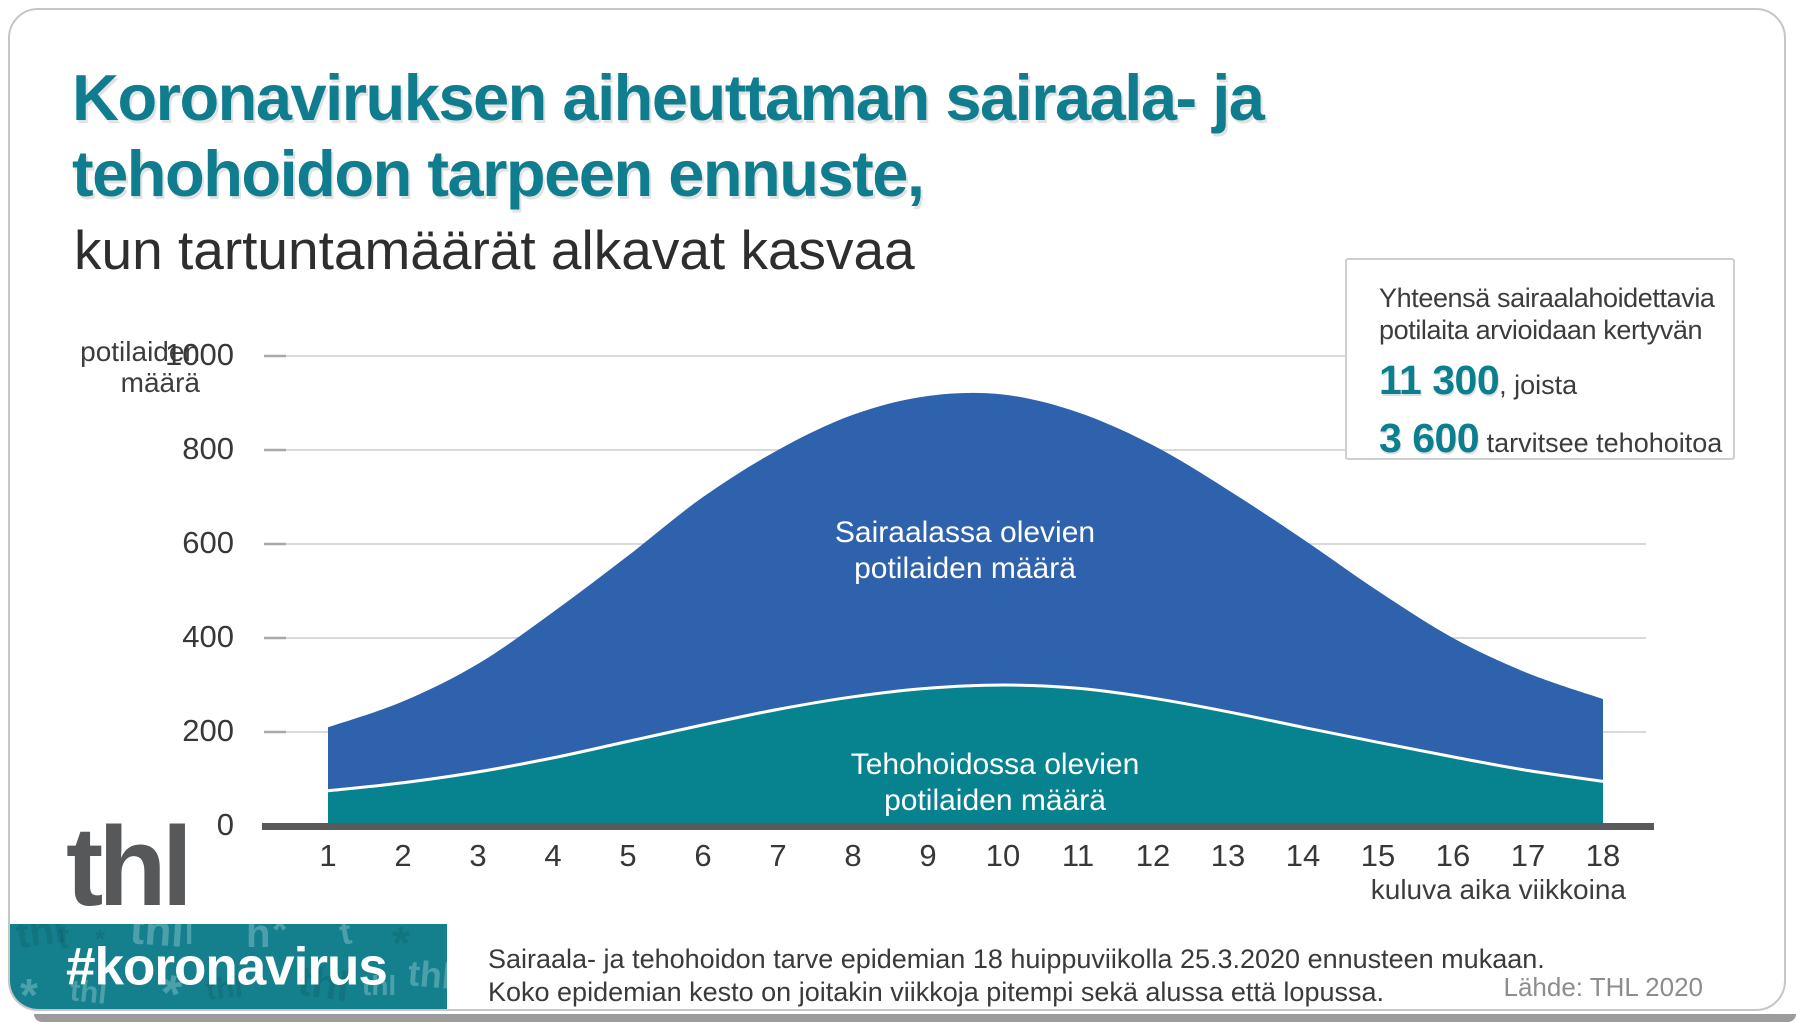 This screenshot has width=1800, height=1023. I want to click on infobox-stat-icu: 3 600 tarvitsee tehohoitoa, so click(1551, 438).